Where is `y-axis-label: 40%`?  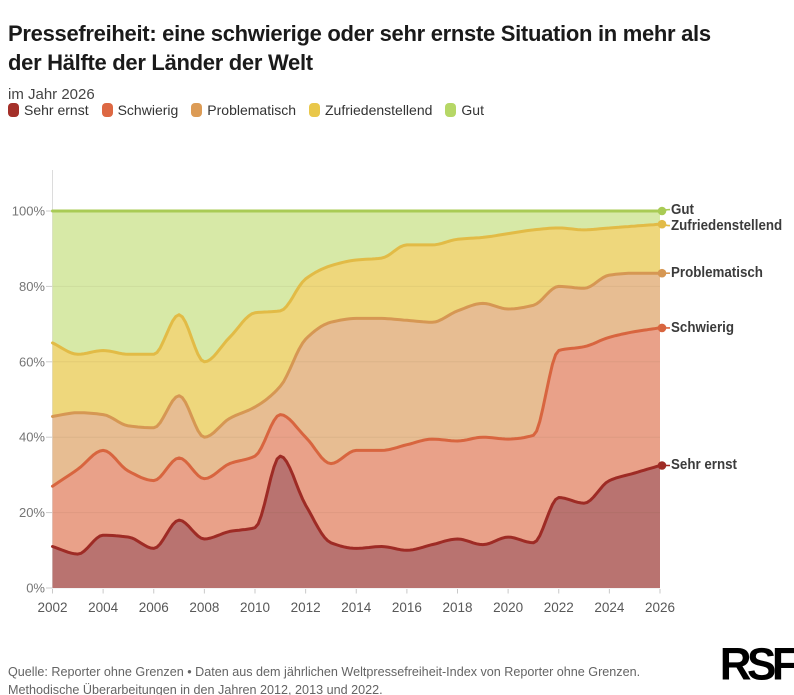 y-axis-label: 40% is located at coordinates (32, 437).